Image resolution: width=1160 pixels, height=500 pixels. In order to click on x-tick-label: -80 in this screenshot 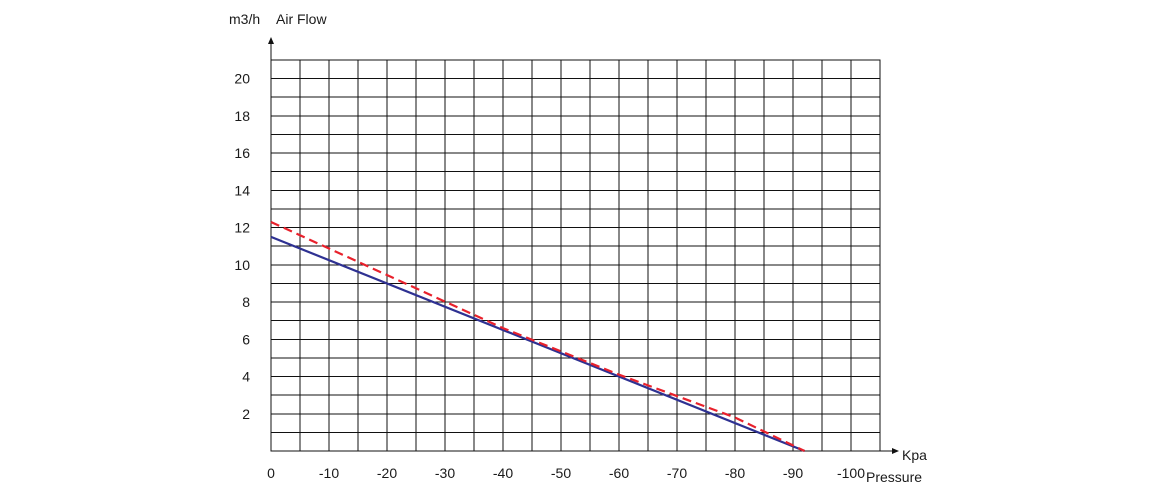, I will do `click(735, 473)`.